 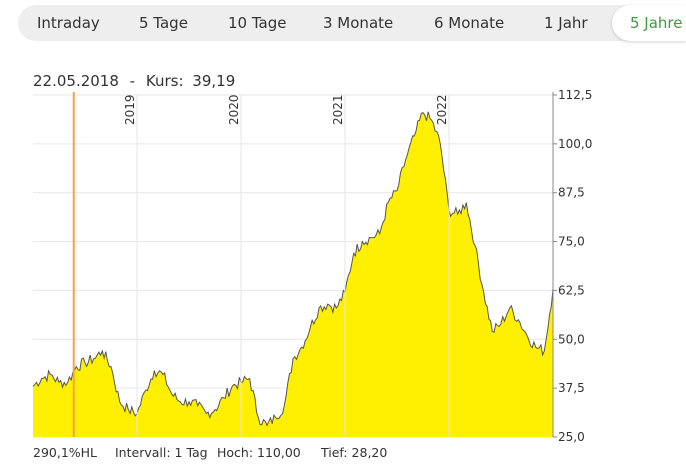 I want to click on tab-1-jahr: 1 Jahr, so click(x=566, y=23).